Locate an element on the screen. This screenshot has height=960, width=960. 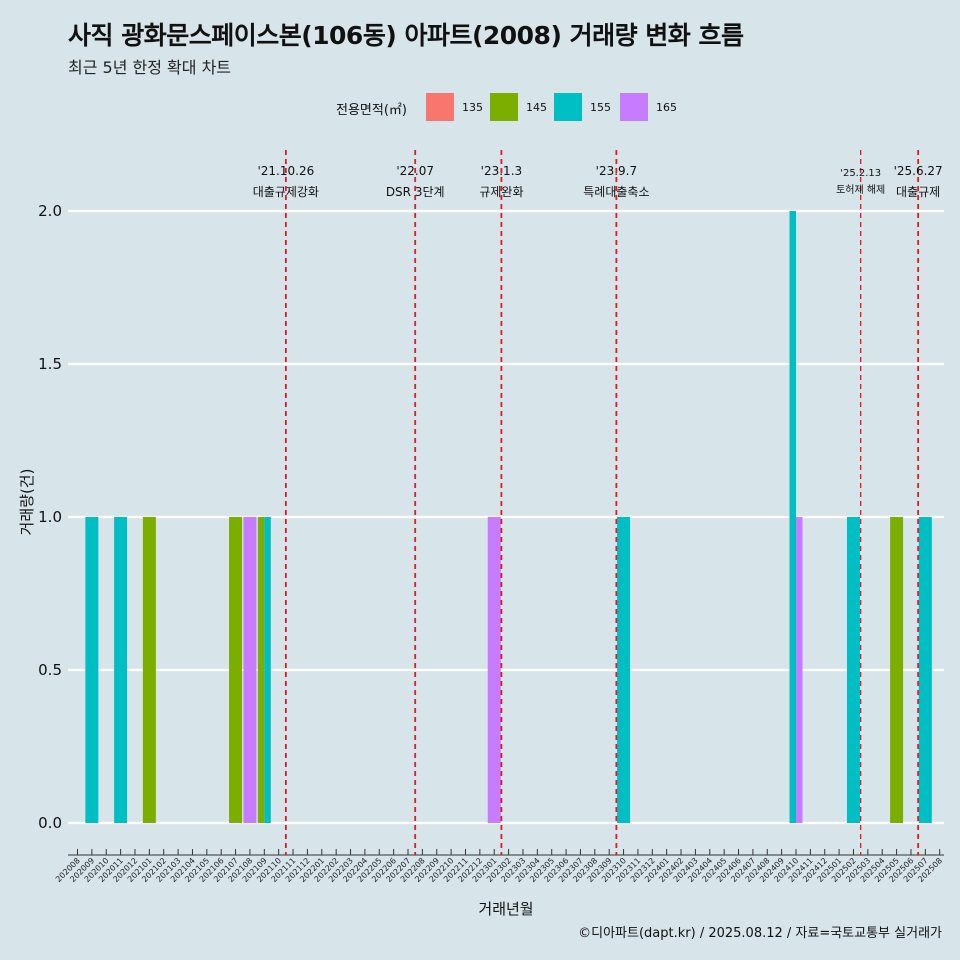
chart-subtitle: 최근 5년 한정 확대 차트 is located at coordinates (150, 67).